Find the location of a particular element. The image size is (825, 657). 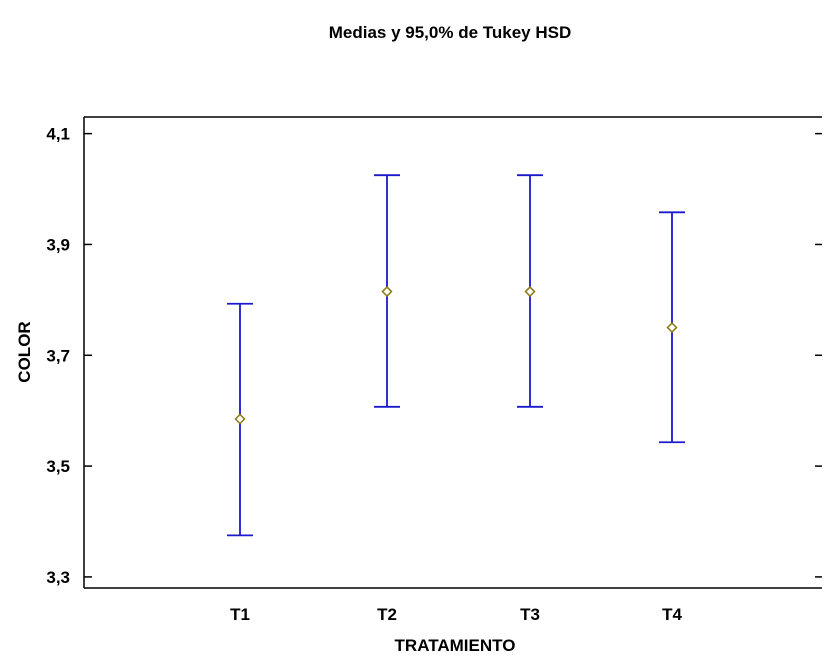

error-bar-t1 is located at coordinates (240, 419).